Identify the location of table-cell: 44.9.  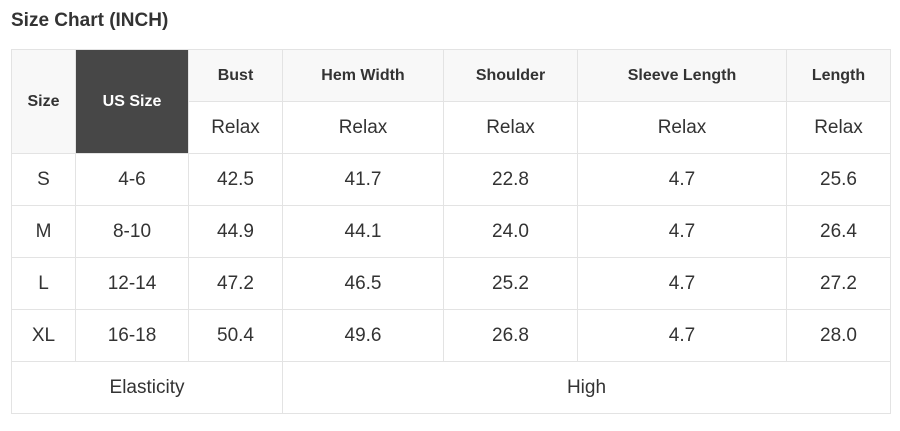
(235, 231).